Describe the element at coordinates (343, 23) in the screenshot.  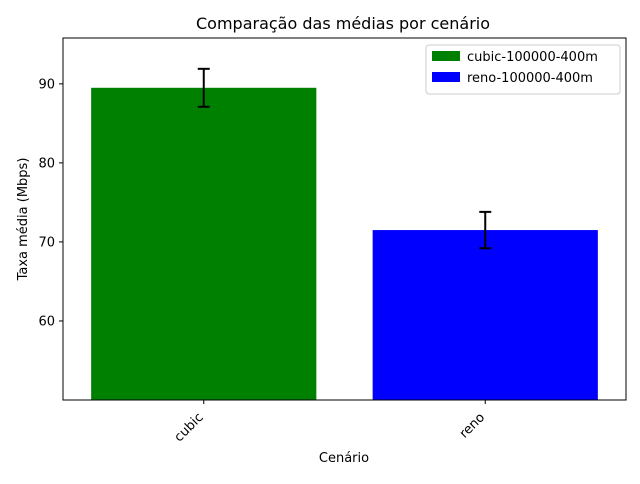
I see `chart-title: Comparação das médias por cenário` at that location.